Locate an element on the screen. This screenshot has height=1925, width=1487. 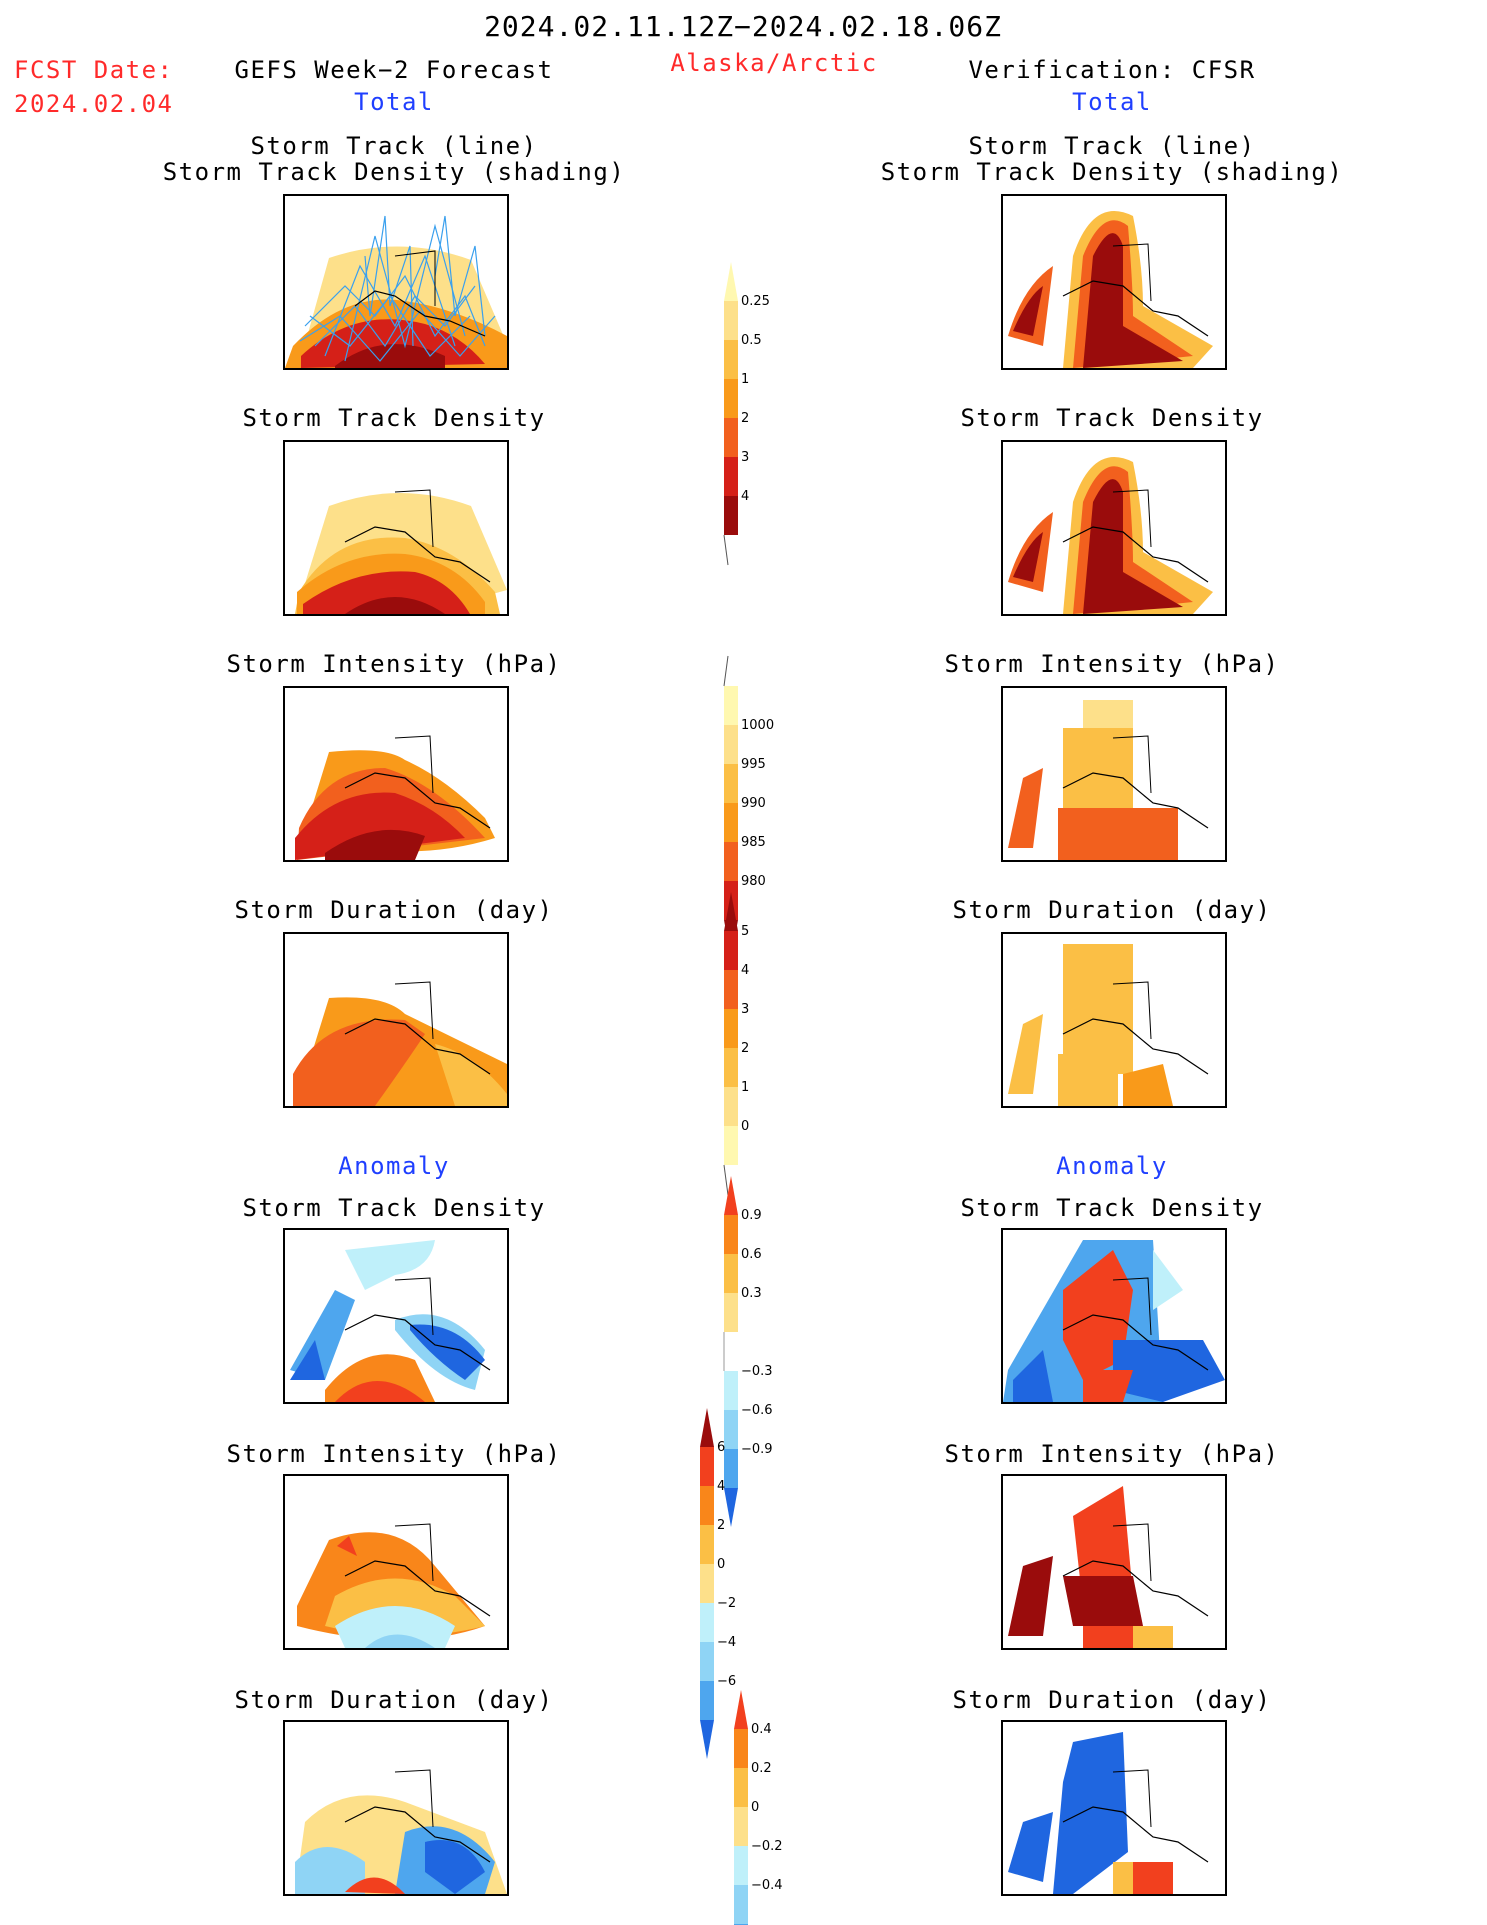
colorbar-total-density: 0.25 0.5 1 2 3 4 is located at coordinates (748, 414).